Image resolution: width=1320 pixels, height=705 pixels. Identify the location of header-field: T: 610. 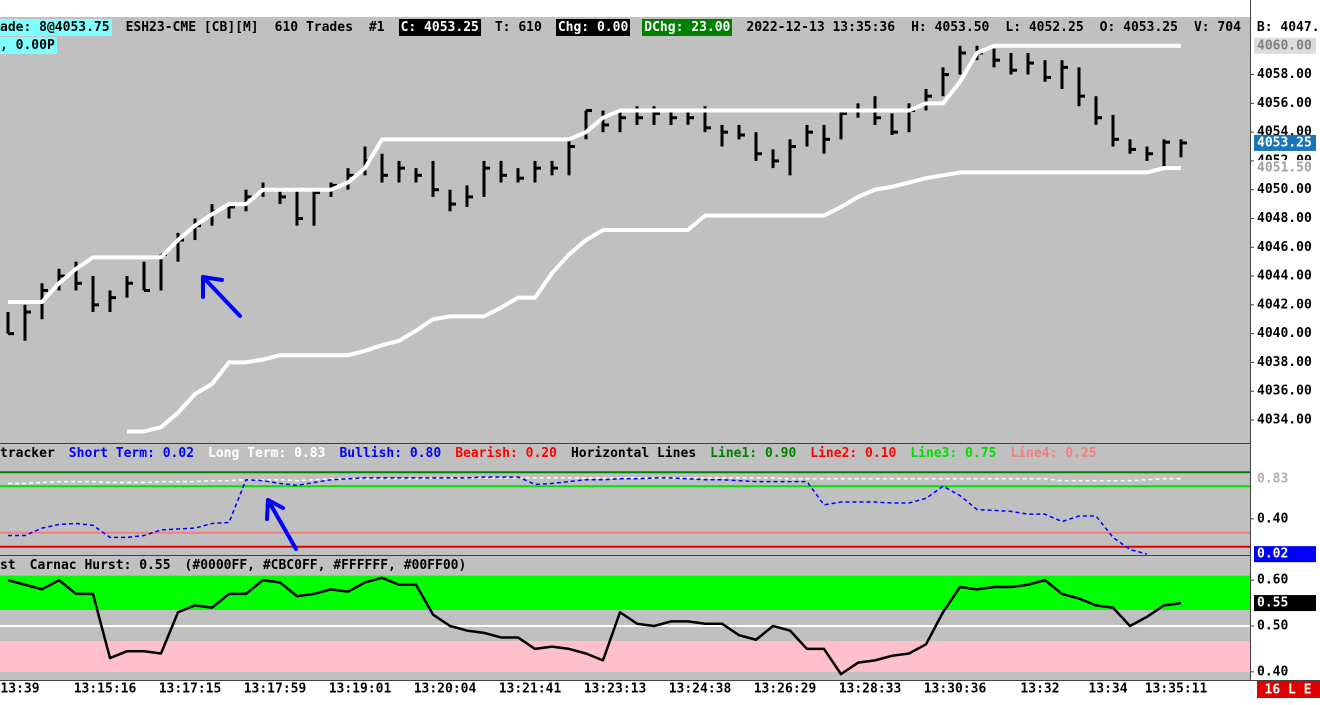
(518, 27).